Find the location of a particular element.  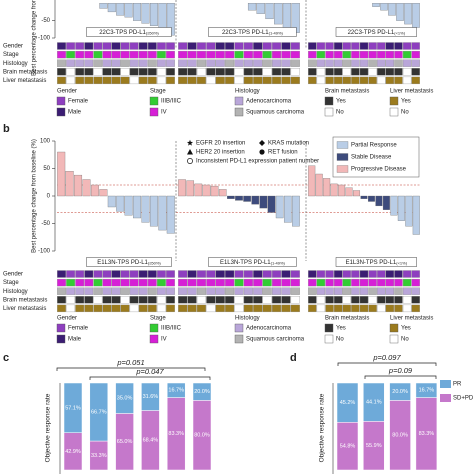

marker-symbol is located at coordinates (190, 161).